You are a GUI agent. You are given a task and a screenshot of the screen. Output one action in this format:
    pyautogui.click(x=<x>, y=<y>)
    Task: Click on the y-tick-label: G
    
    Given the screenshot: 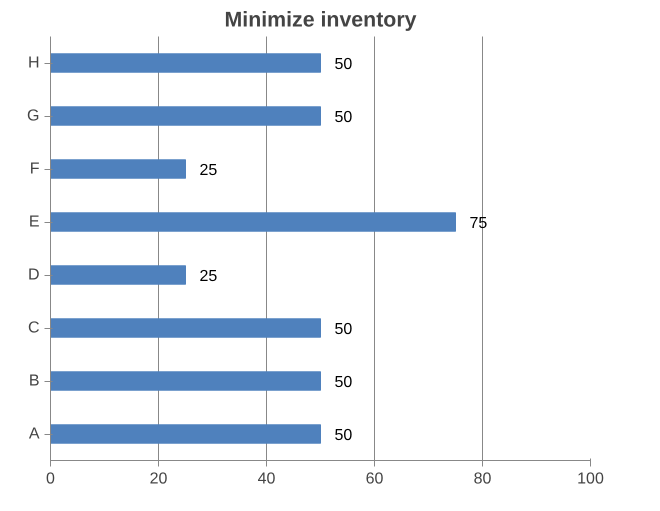 What is the action you would take?
    pyautogui.click(x=33, y=116)
    